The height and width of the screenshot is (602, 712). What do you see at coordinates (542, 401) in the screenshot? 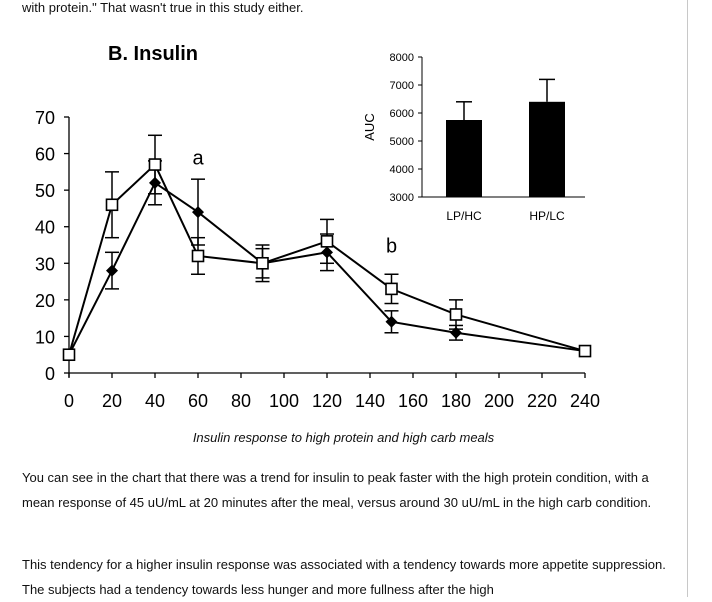
I see `x-tick-label: 220` at bounding box center [542, 401].